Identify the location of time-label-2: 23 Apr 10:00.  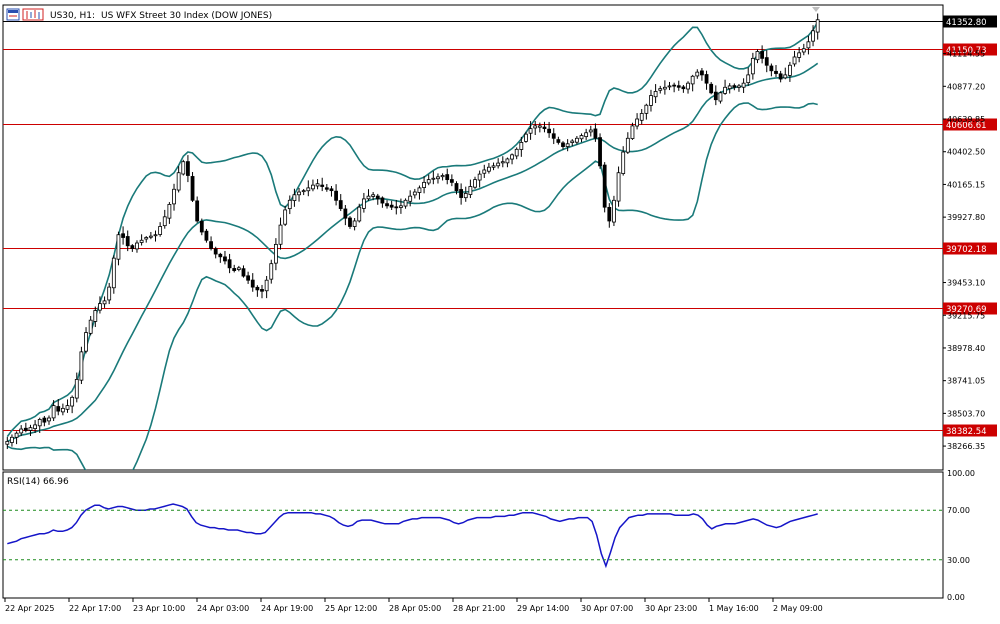
(159, 608).